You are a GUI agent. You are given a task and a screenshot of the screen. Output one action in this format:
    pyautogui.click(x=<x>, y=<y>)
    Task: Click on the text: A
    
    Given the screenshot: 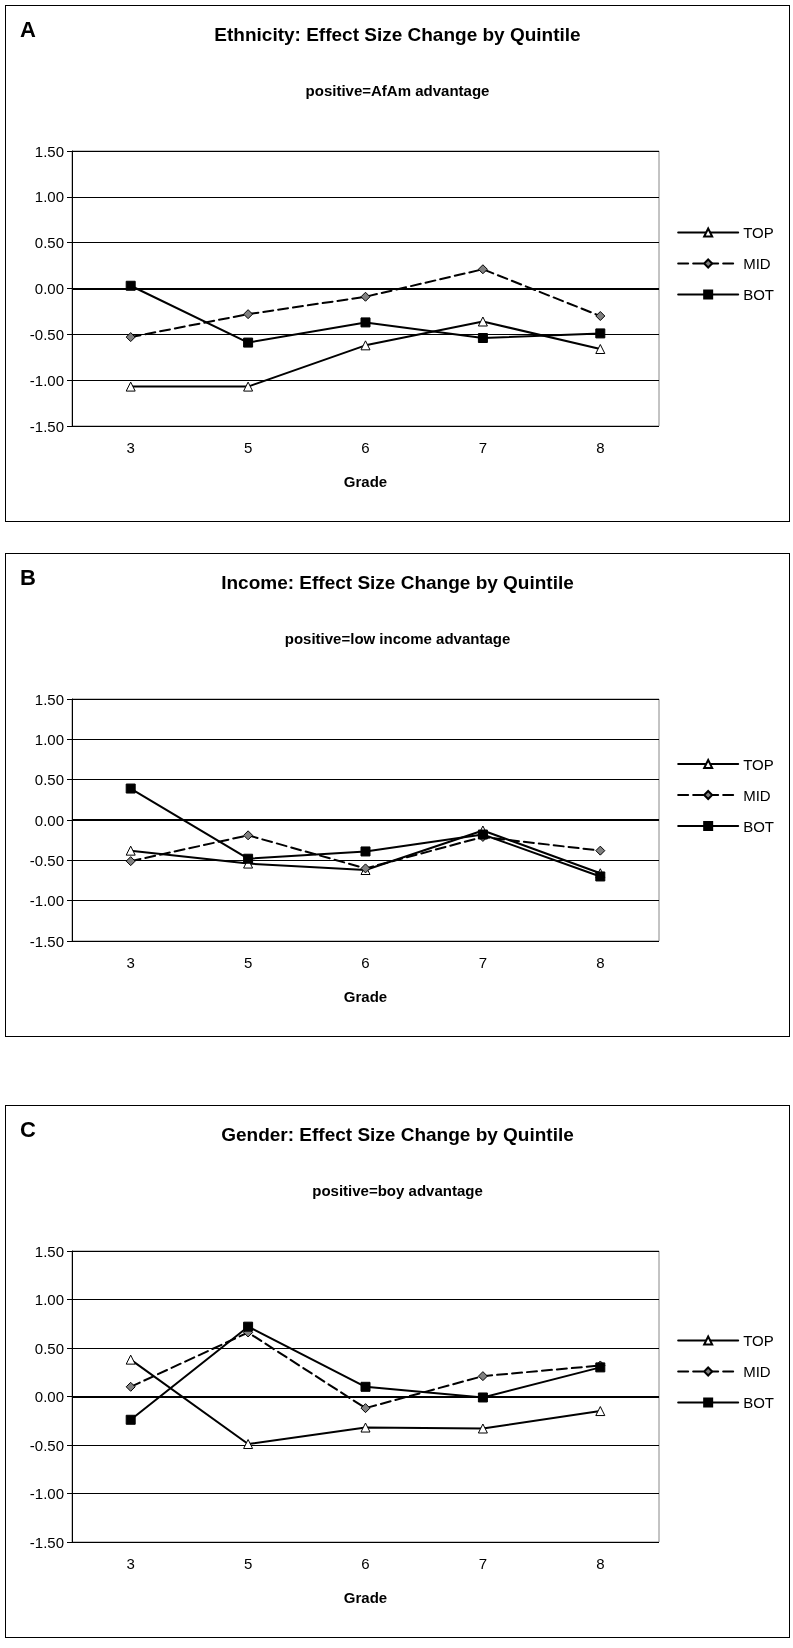 What is the action you would take?
    pyautogui.click(x=28, y=29)
    